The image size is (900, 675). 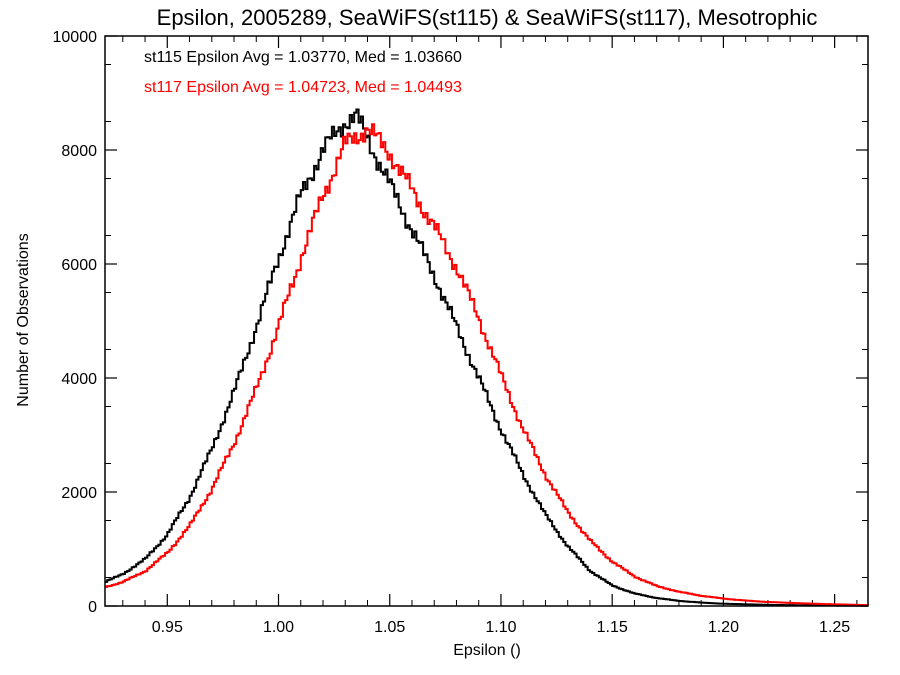 What do you see at coordinates (79, 493) in the screenshot?
I see `y-tick-label: 2000` at bounding box center [79, 493].